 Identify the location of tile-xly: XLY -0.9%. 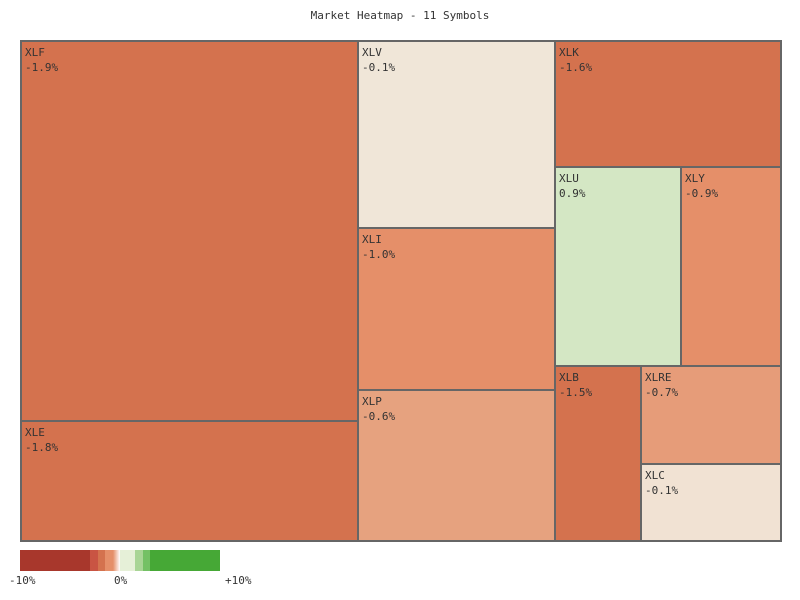
(731, 266).